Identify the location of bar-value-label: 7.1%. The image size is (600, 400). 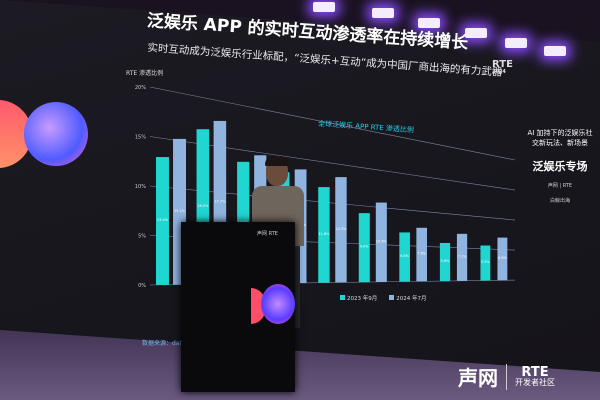
(463, 256).